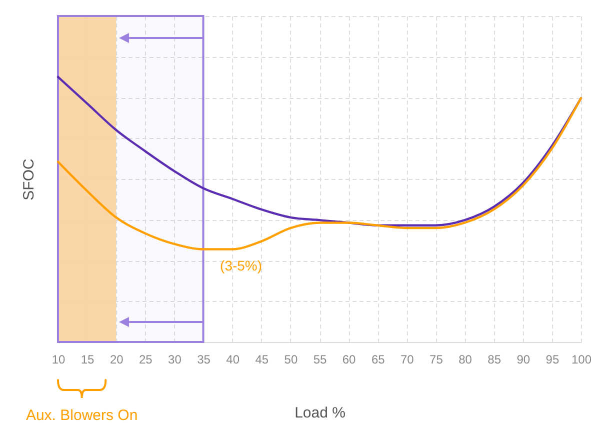 This screenshot has width=591, height=423. I want to click on x-axis-title: Load %, so click(320, 413).